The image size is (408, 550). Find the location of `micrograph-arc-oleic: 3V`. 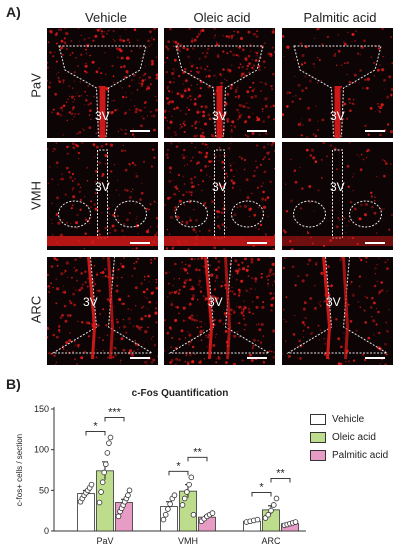

micrograph-arc-oleic: 3V is located at coordinates (219, 311).